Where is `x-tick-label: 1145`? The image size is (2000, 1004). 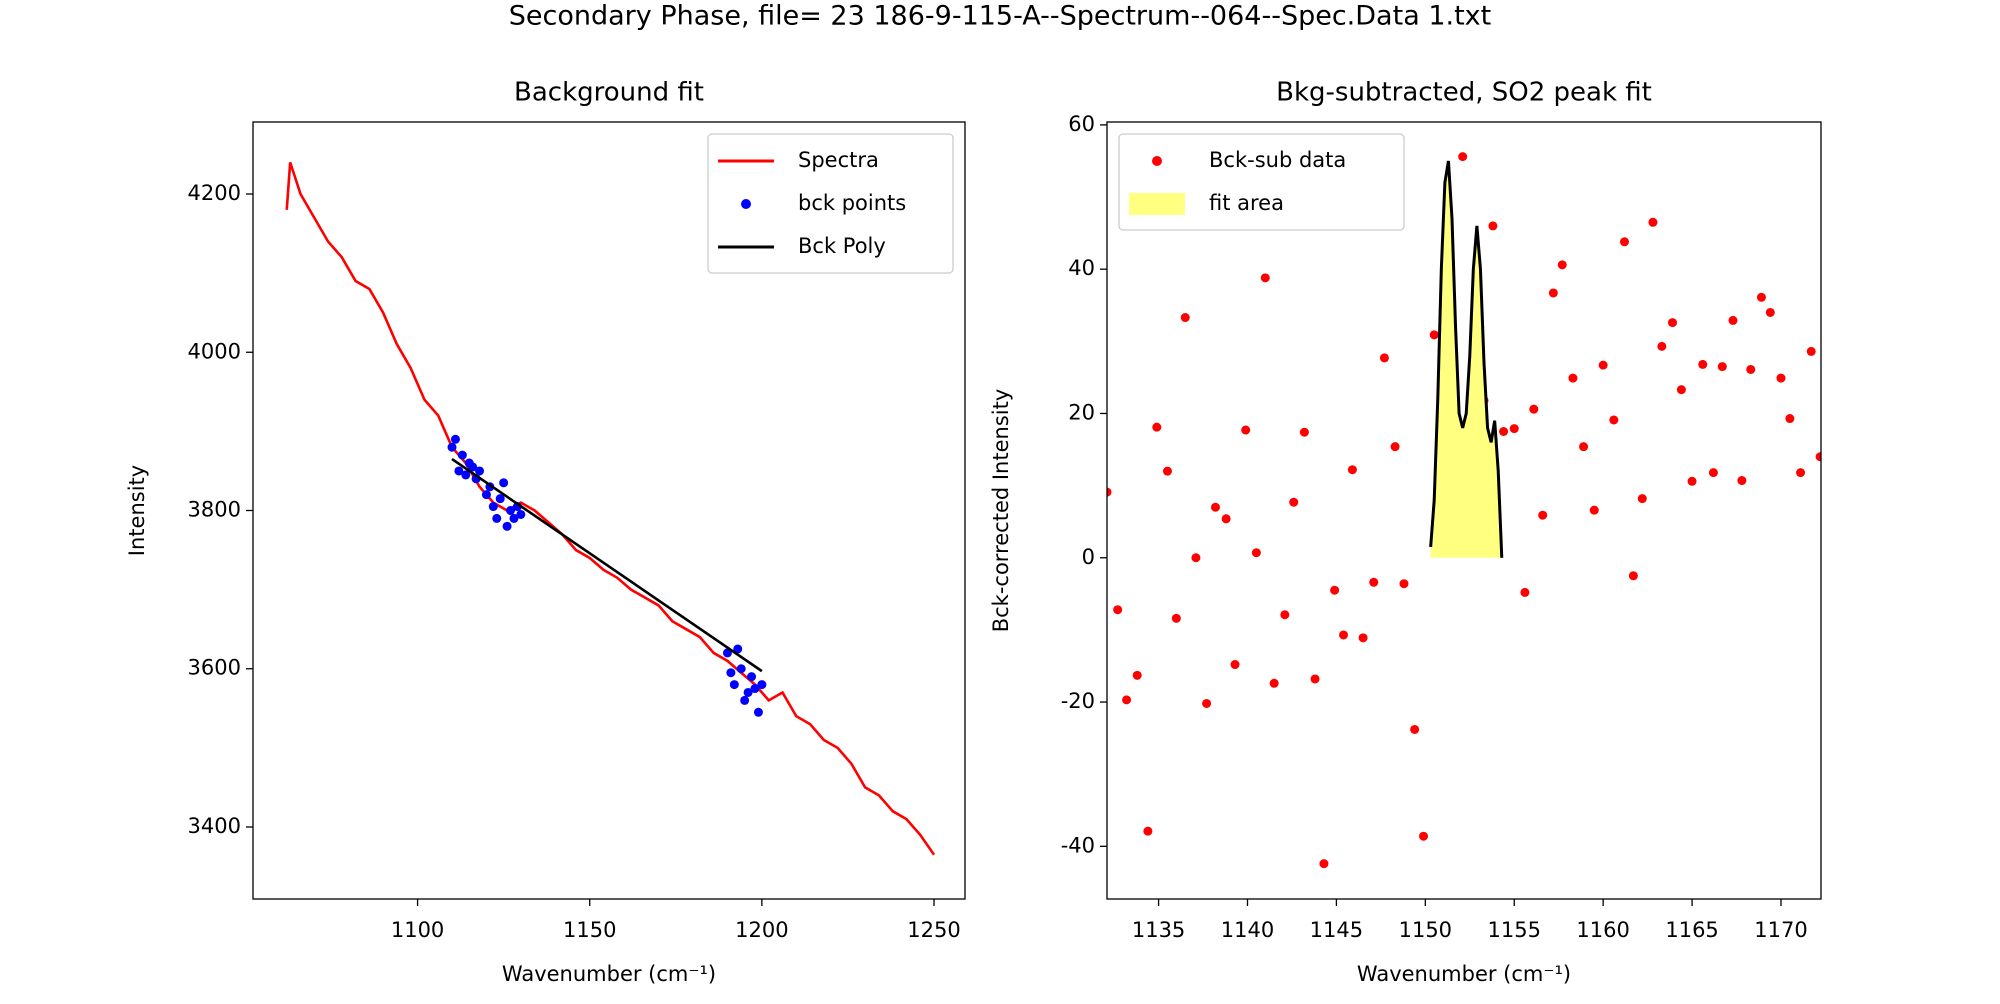 x-tick-label: 1145 is located at coordinates (1336, 930).